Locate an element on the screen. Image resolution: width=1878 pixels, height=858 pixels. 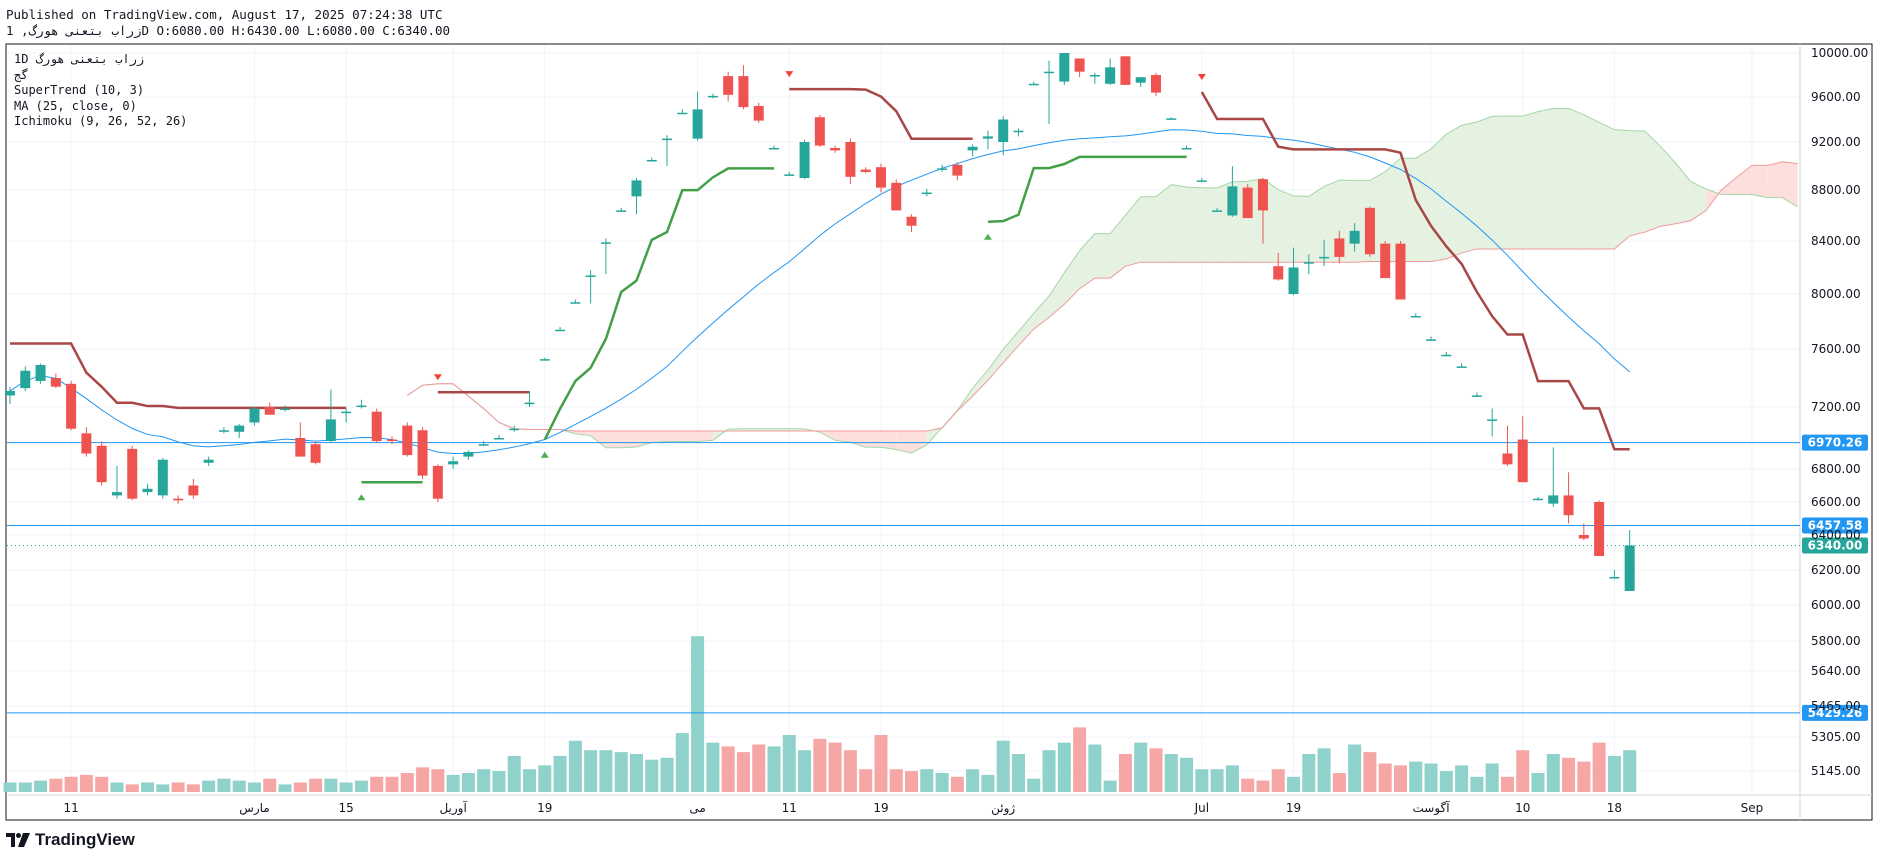
tradingview-logo: TradingView is located at coordinates (70, 840).